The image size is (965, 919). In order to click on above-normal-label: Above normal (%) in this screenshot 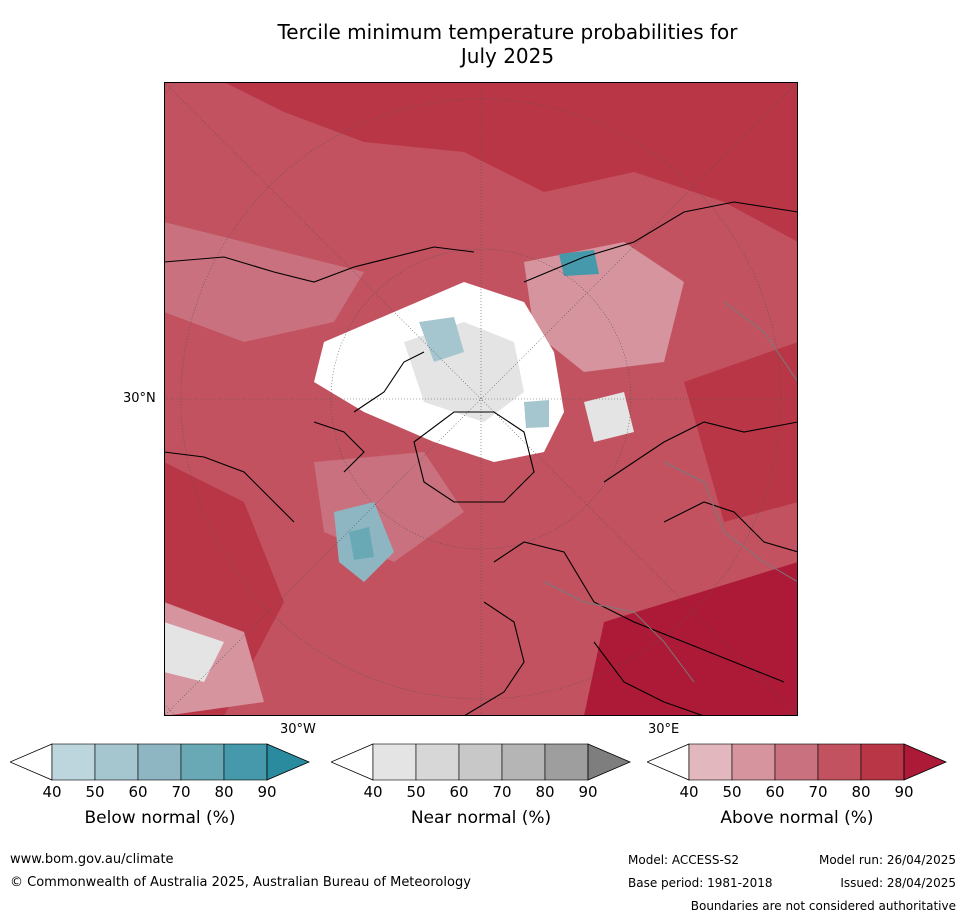, I will do `click(797, 818)`.